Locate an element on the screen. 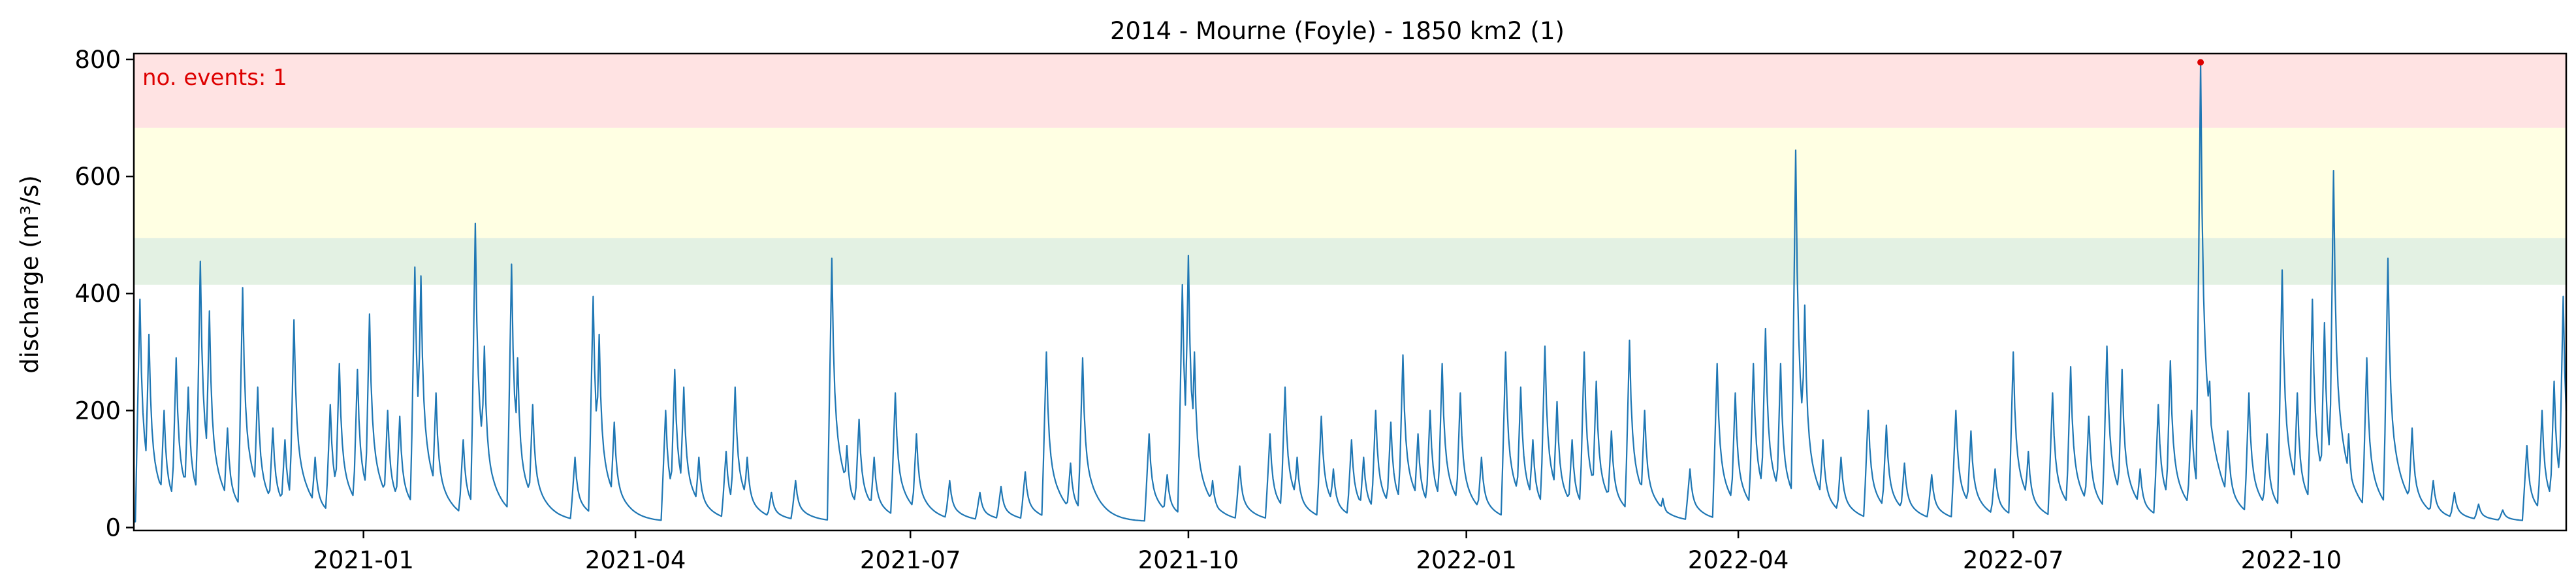  y-tick-label: 400 is located at coordinates (98, 294).